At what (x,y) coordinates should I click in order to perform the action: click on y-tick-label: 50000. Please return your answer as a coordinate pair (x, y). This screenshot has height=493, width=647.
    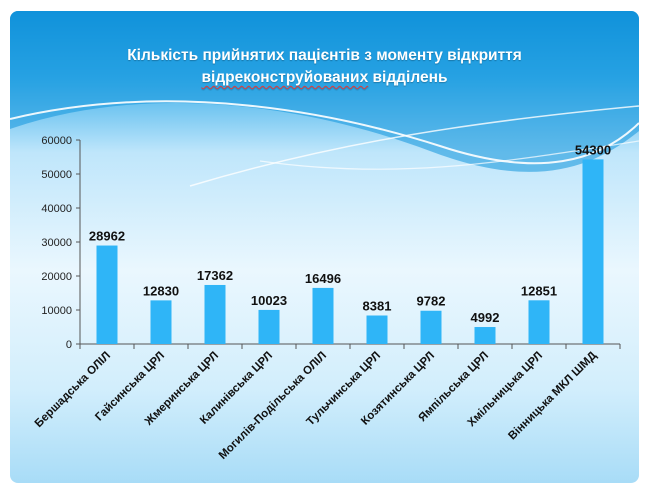
    Looking at the image, I should click on (56, 175).